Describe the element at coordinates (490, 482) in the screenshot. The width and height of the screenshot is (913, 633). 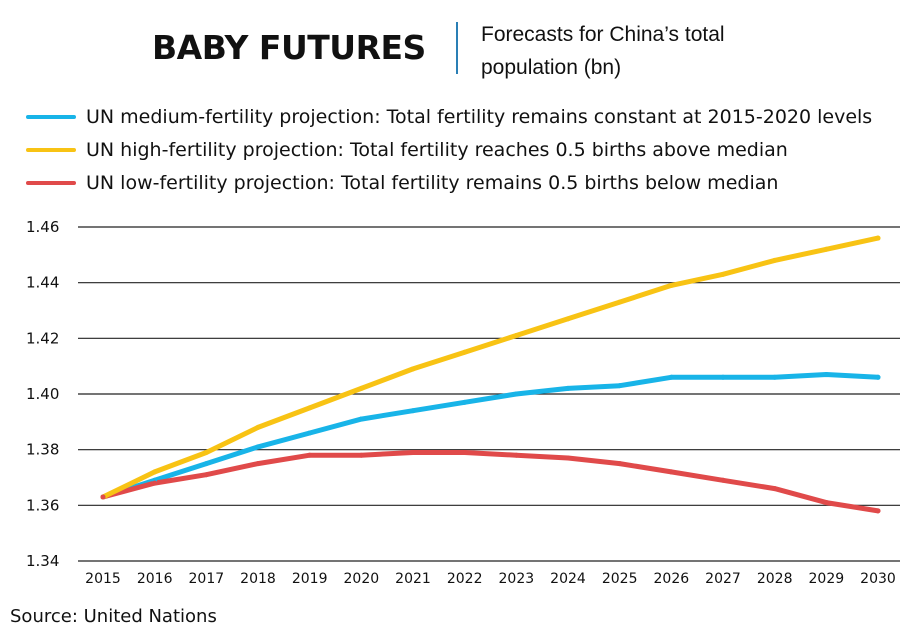
I see `series-line-low` at that location.